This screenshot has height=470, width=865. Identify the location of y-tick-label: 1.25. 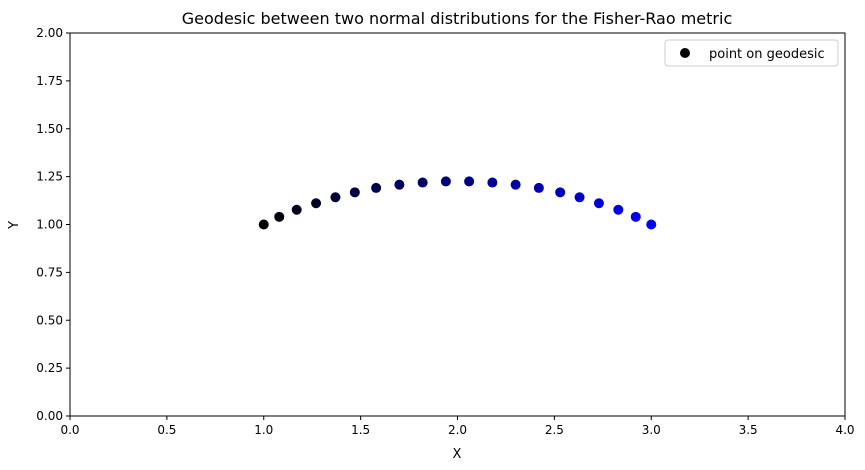
(49, 177).